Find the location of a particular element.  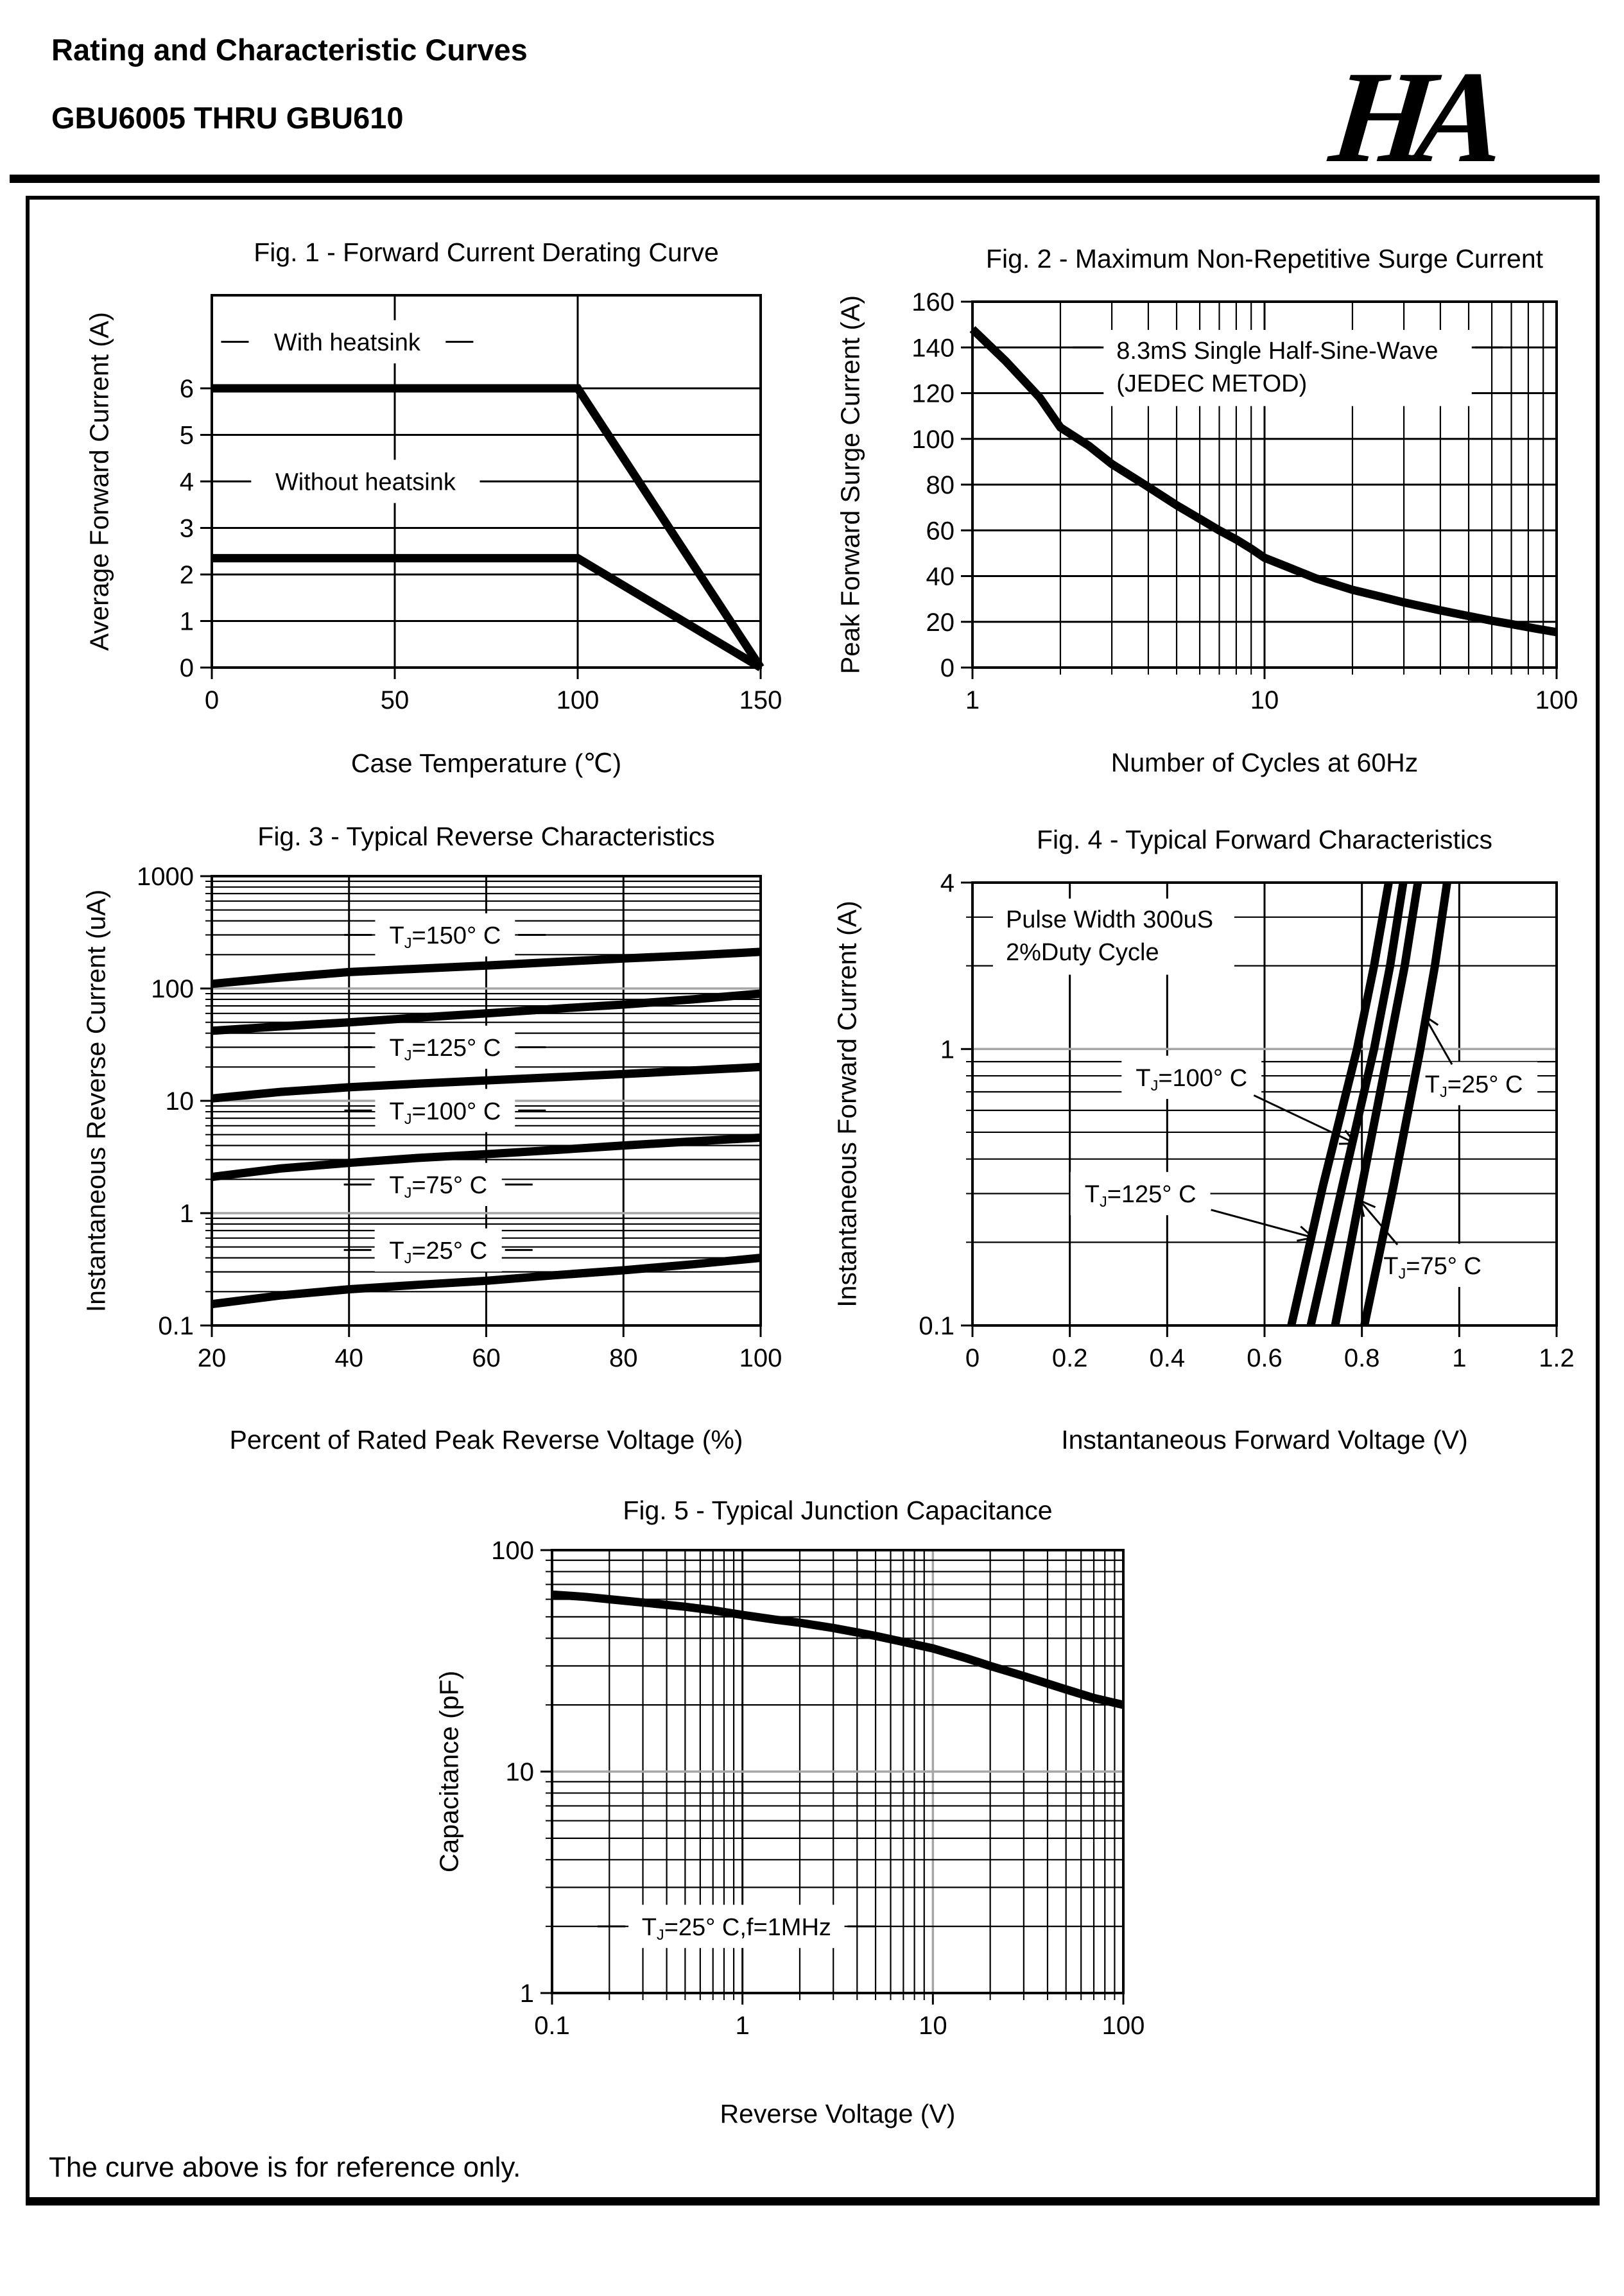

svg-text: With heatsink is located at coordinates (347, 342).